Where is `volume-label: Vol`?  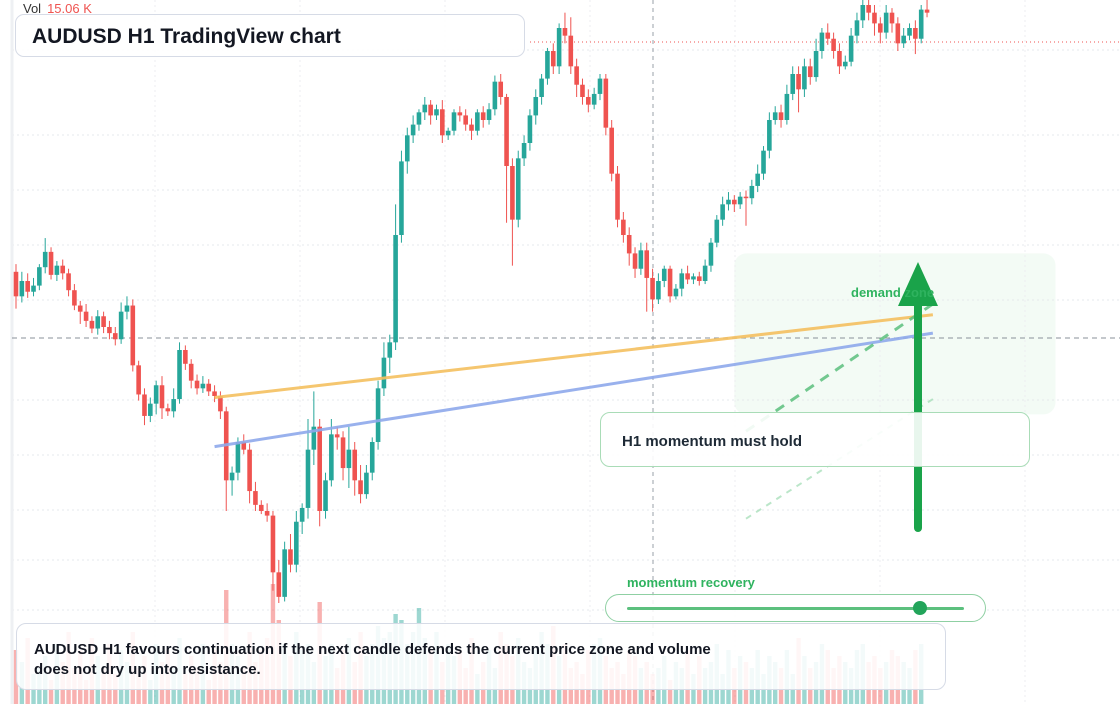 volume-label: Vol is located at coordinates (32, 8).